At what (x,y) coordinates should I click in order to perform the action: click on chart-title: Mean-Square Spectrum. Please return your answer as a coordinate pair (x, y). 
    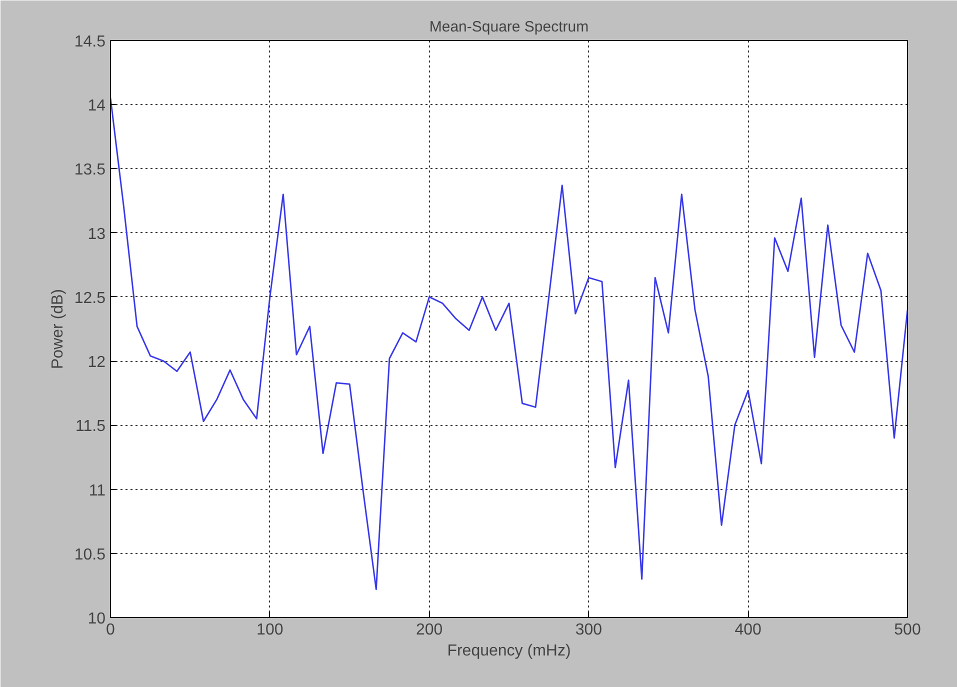
    Looking at the image, I should click on (509, 27).